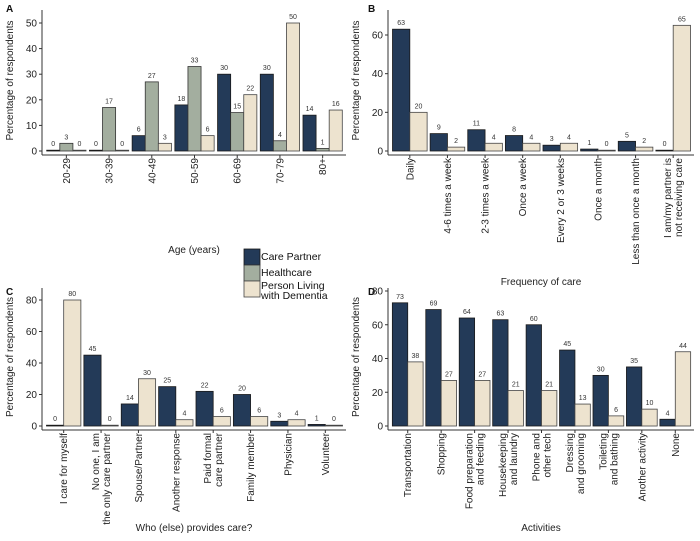 The width and height of the screenshot is (700, 541). What do you see at coordinates (237, 108) in the screenshot?
I see `bar-group-60-69: 30 15 22` at bounding box center [237, 108].